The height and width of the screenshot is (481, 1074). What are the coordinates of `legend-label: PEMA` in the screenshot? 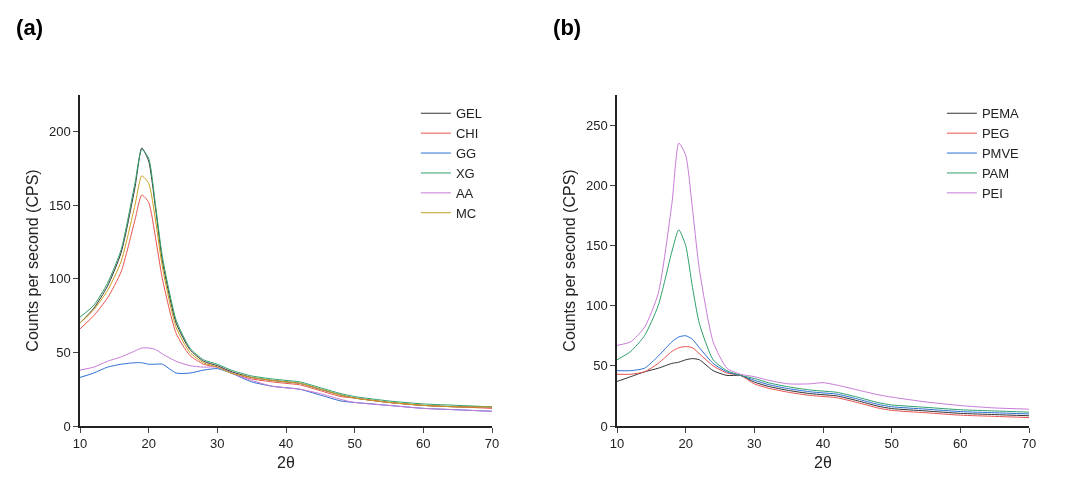 It's located at (1000, 114).